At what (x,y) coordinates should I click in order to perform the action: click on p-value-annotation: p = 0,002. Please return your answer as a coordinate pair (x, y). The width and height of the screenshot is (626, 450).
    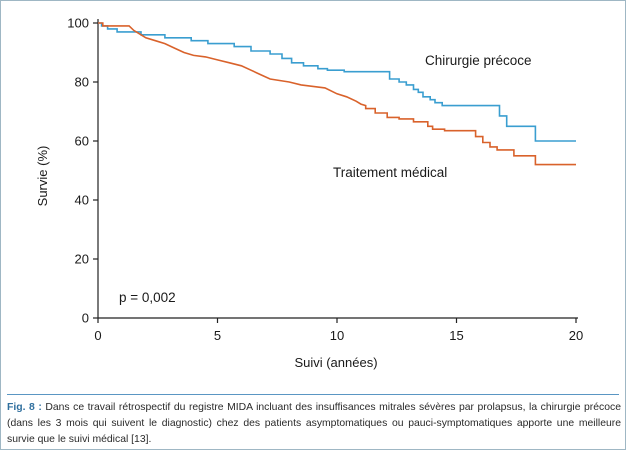
    Looking at the image, I should click on (147, 297).